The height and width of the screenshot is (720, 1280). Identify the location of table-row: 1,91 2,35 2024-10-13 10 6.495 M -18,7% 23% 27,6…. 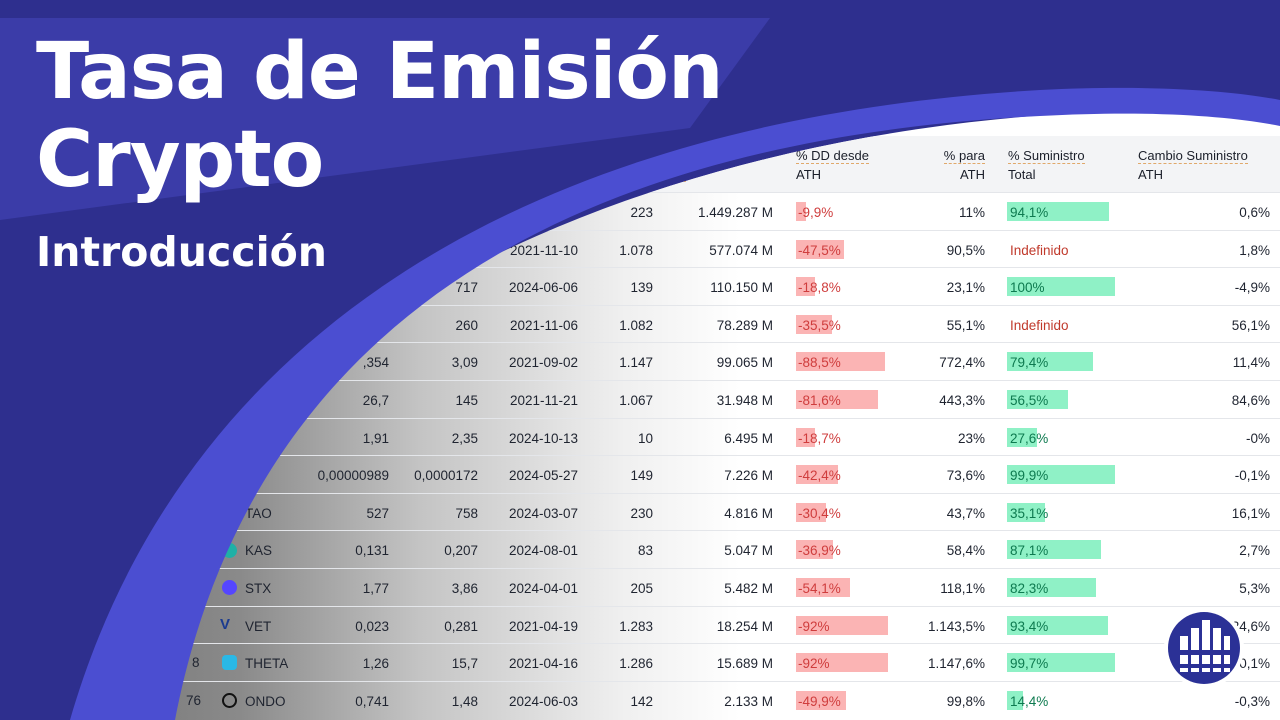
(690, 437).